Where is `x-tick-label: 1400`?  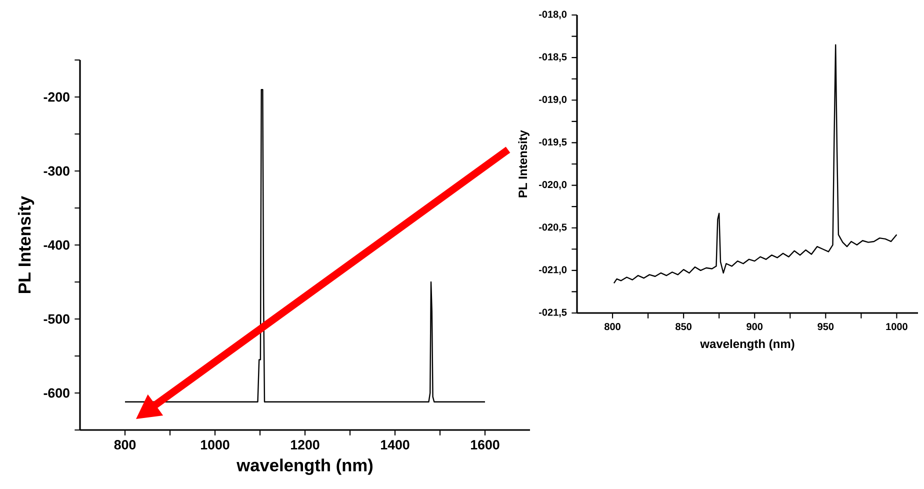
x-tick-label: 1400 is located at coordinates (395, 445).